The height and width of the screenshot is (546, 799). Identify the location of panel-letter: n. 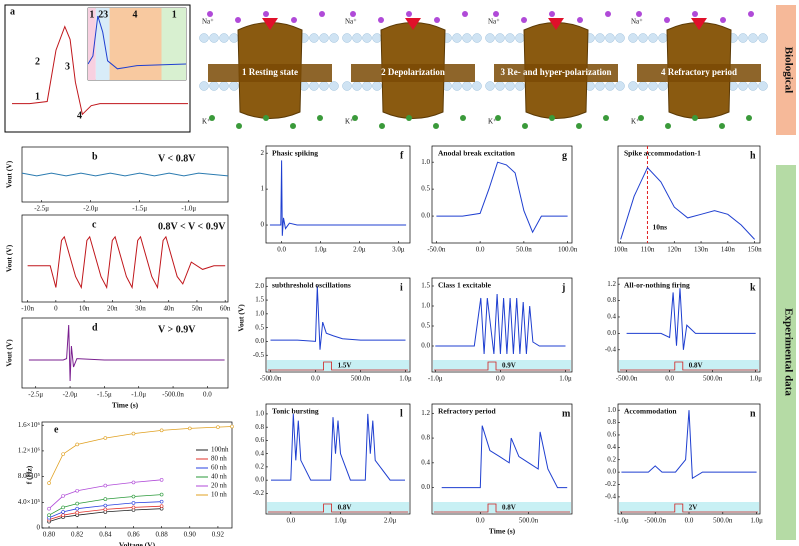
(753, 413).